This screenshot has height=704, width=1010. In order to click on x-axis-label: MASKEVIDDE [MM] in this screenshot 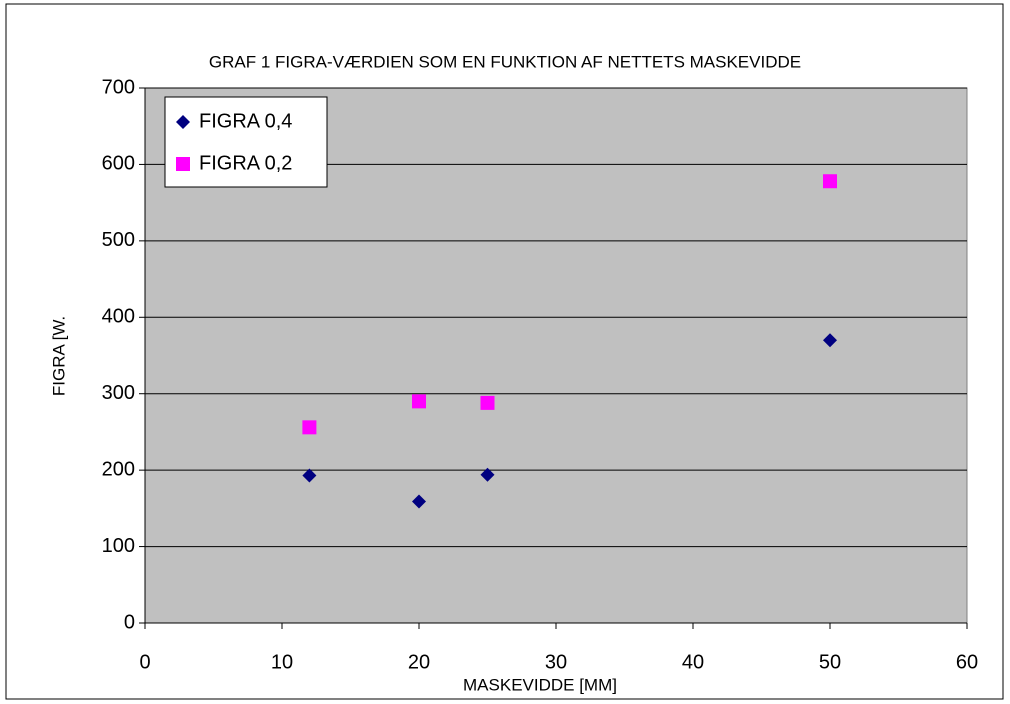, I will do `click(540, 684)`.